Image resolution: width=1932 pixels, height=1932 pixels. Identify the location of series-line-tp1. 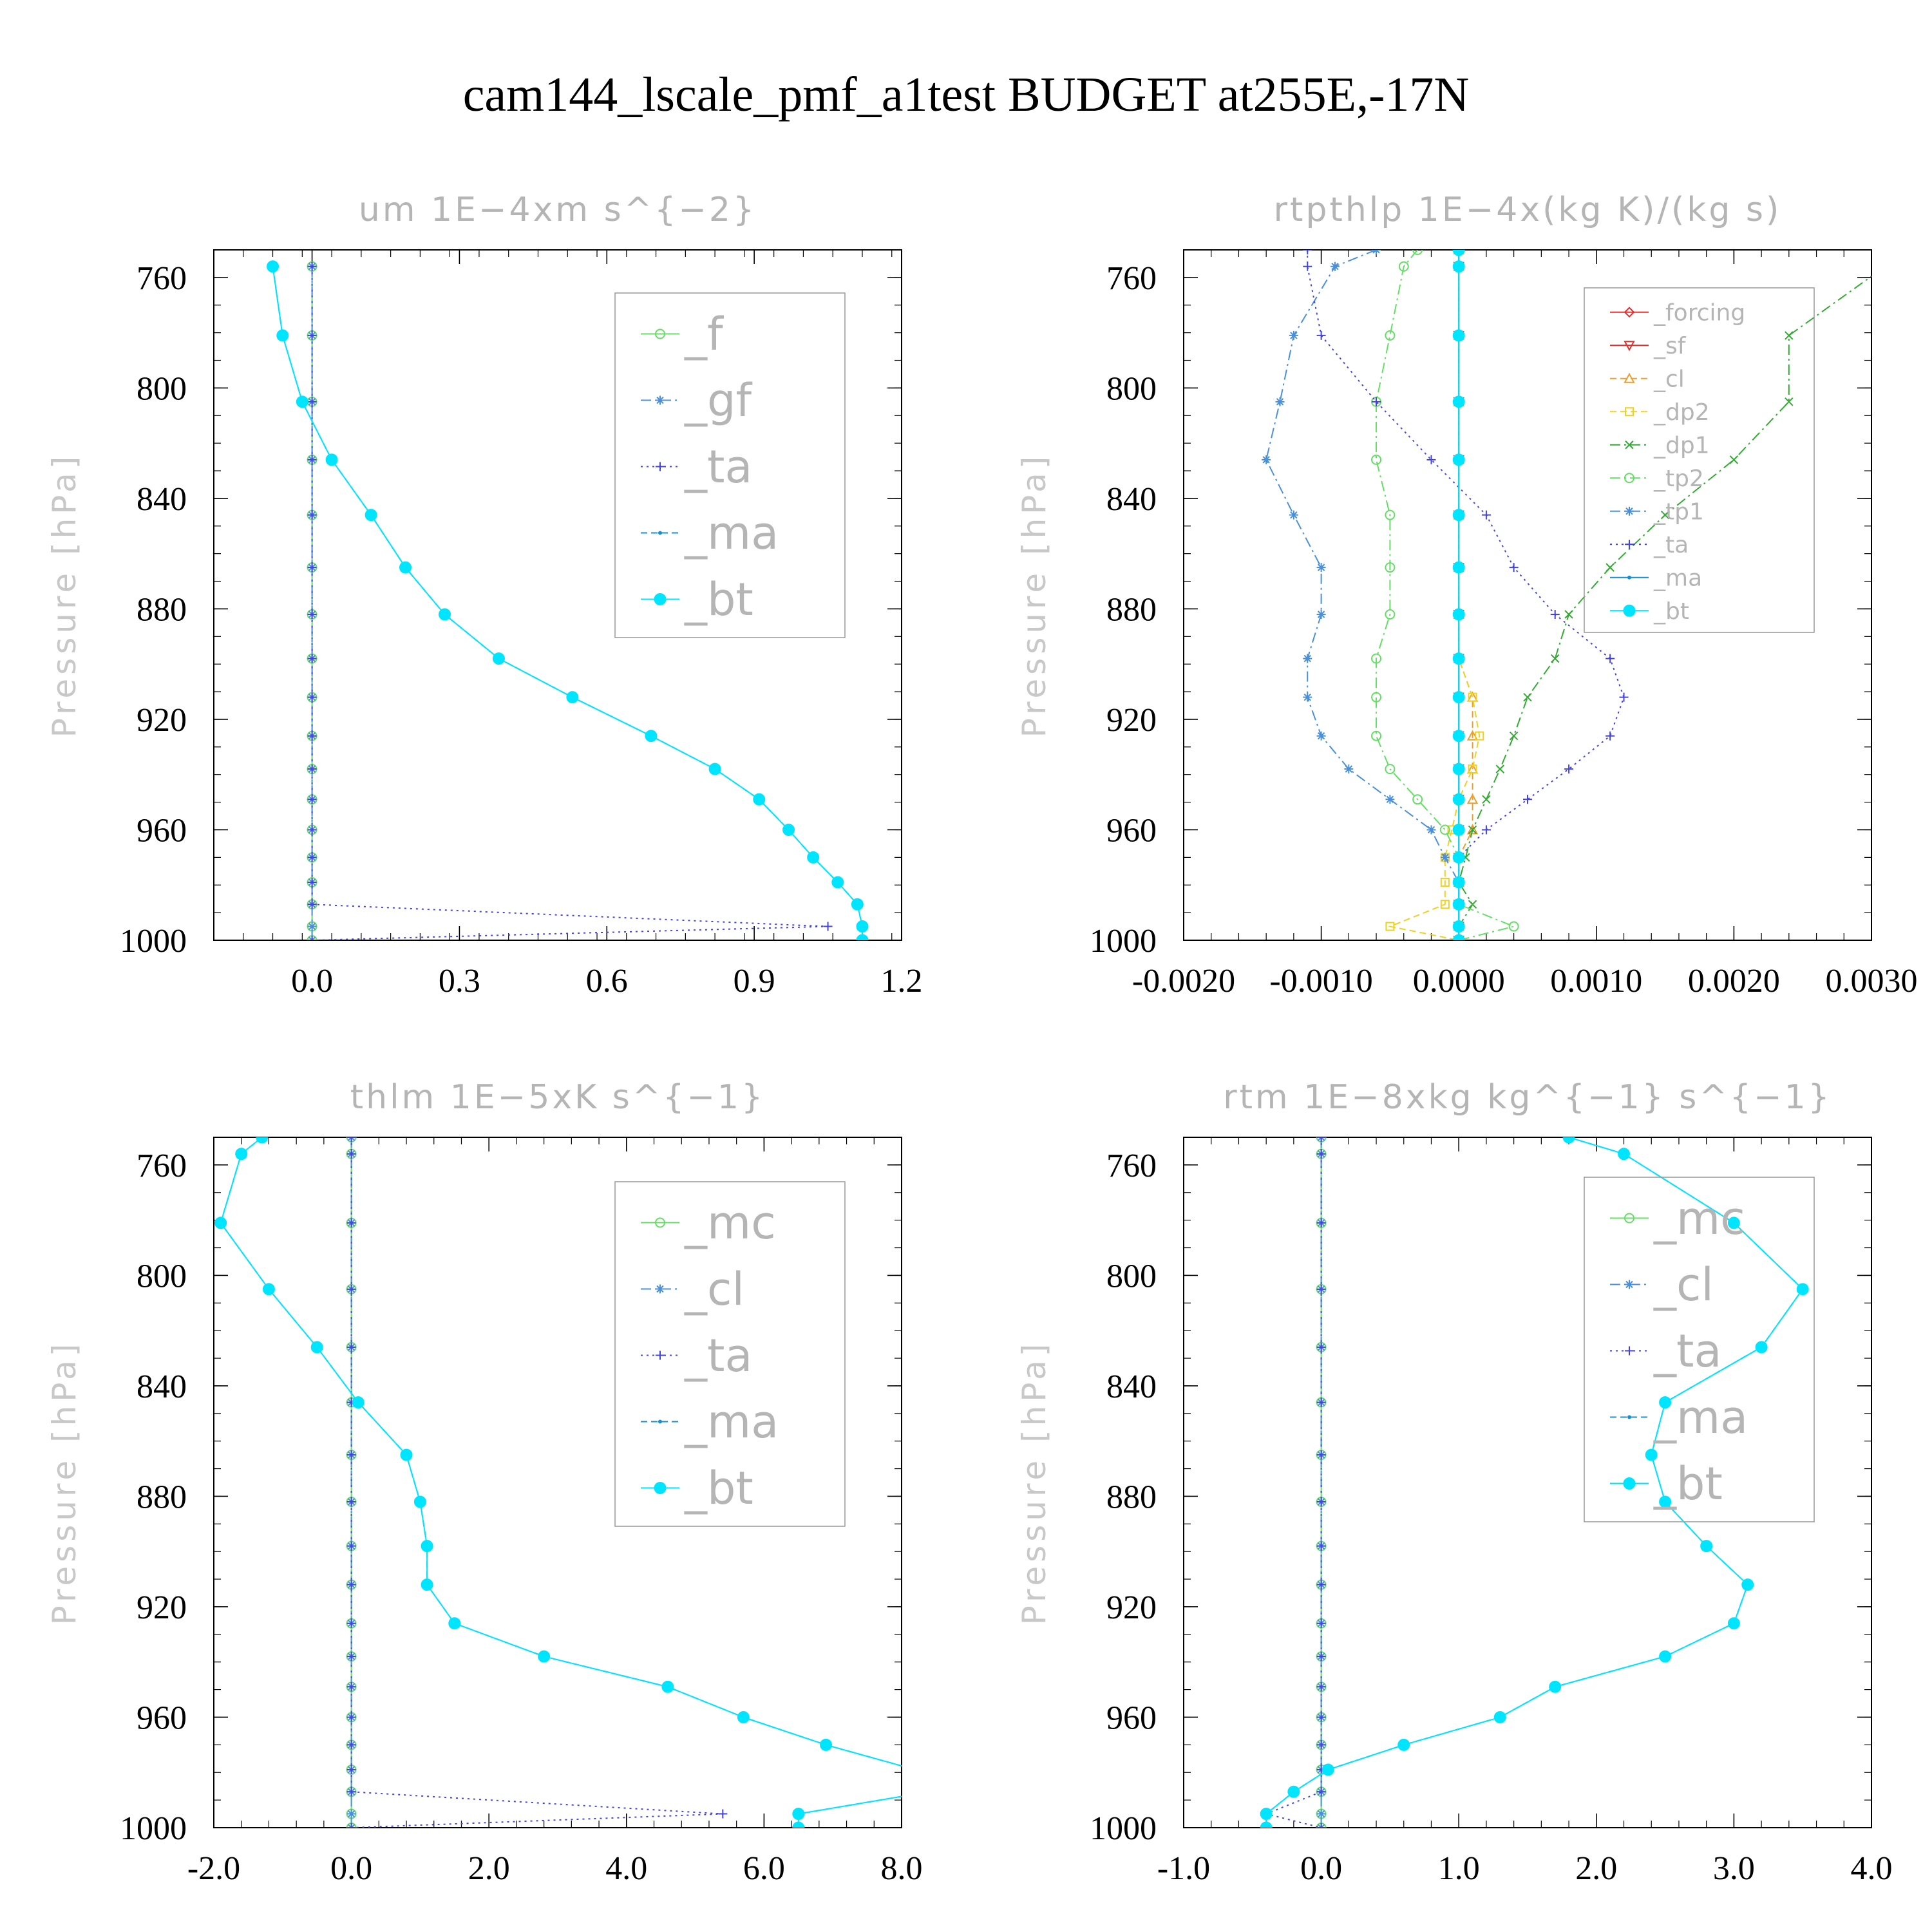
(1362, 595).